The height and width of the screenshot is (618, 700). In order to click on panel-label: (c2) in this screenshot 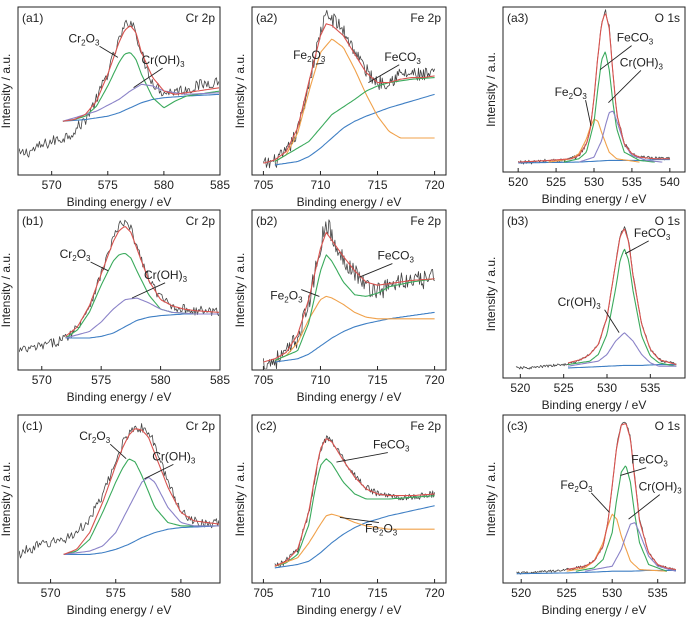, I will do `click(266, 426)`.